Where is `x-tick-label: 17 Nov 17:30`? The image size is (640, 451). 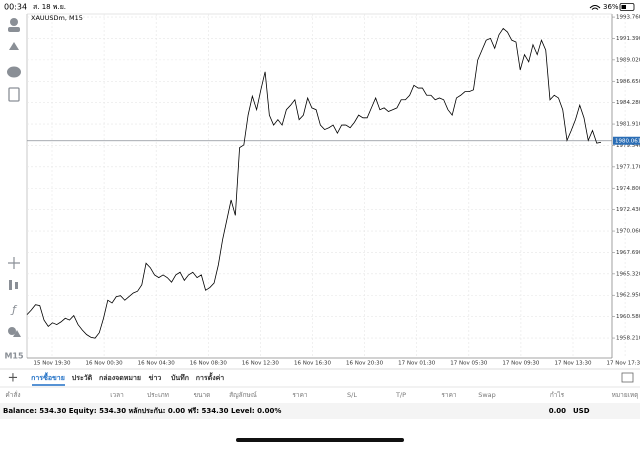
x-tick-label: 17 Nov 17:30 is located at coordinates (623, 364).